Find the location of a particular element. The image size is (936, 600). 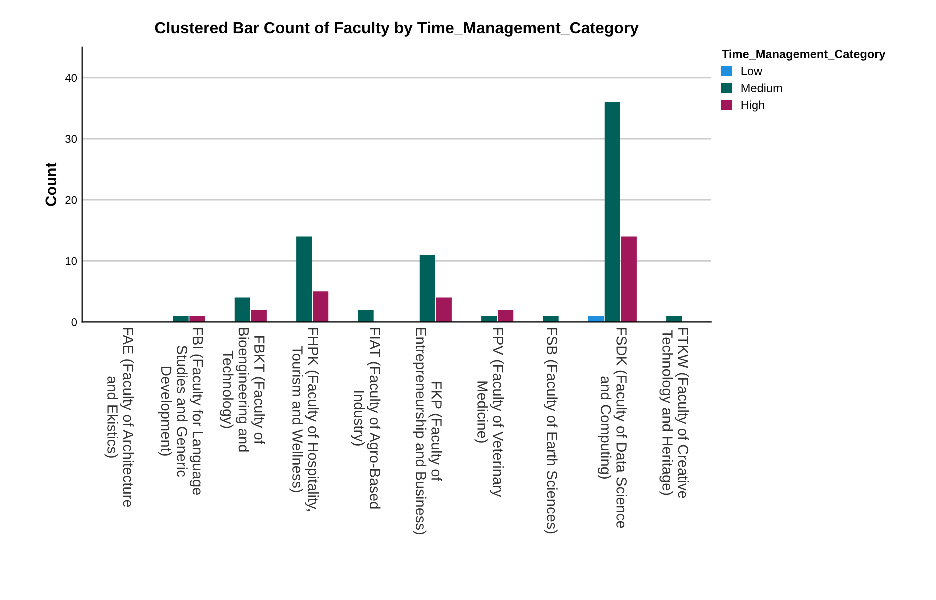

x-tick-label: FBI (Faculty for Language Studies and Generic Development) is located at coordinates (181, 412).